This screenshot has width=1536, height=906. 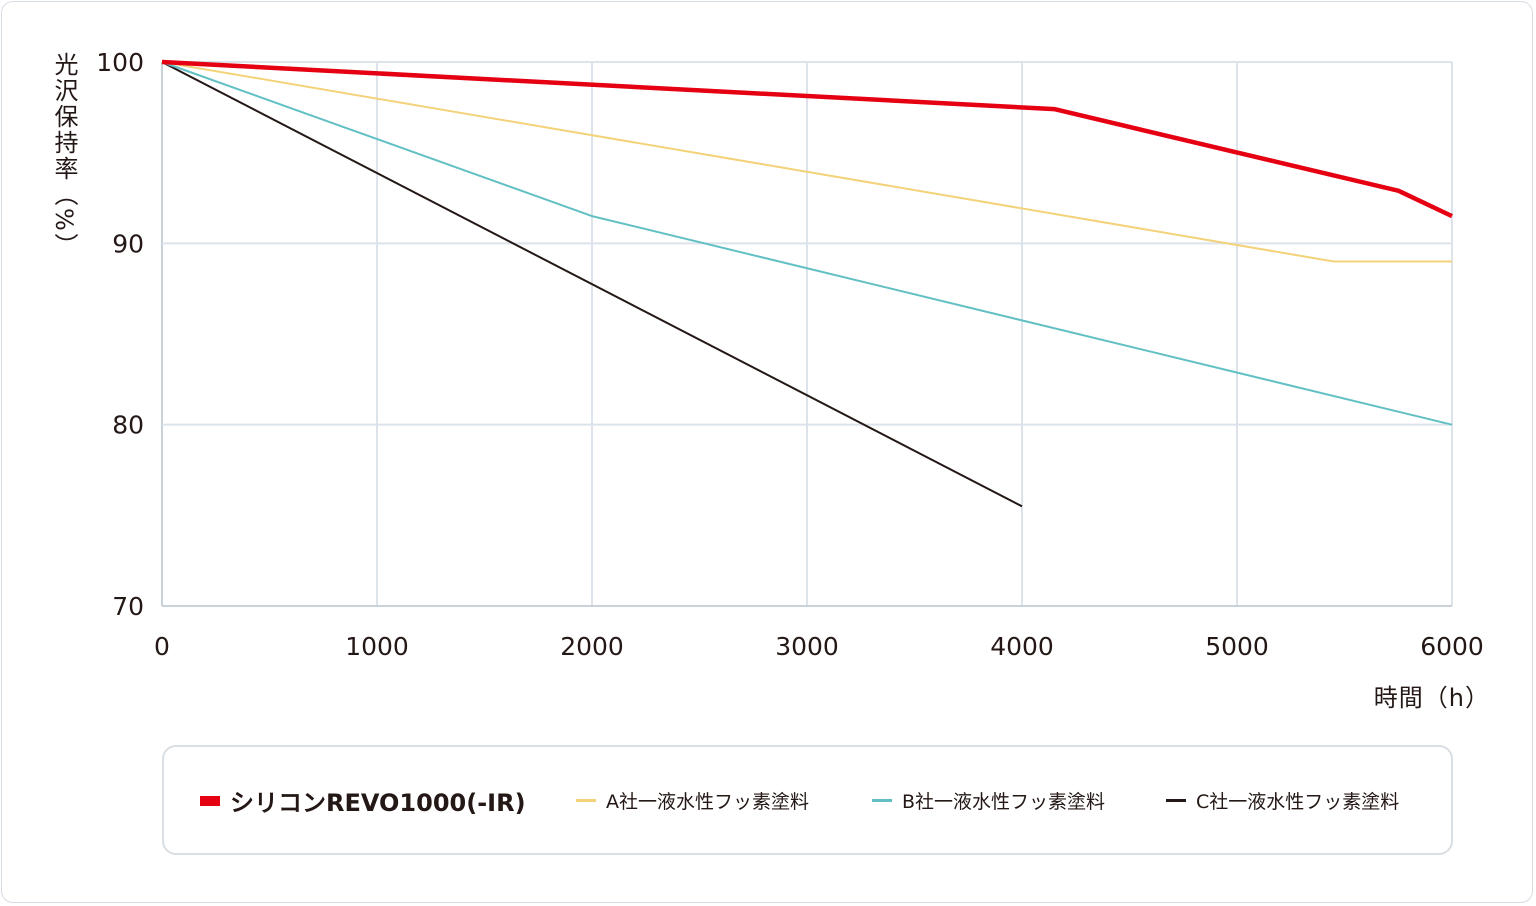 What do you see at coordinates (707, 802) in the screenshot?
I see `legend-label-company-a: A社一液水性フッ素塗料` at bounding box center [707, 802].